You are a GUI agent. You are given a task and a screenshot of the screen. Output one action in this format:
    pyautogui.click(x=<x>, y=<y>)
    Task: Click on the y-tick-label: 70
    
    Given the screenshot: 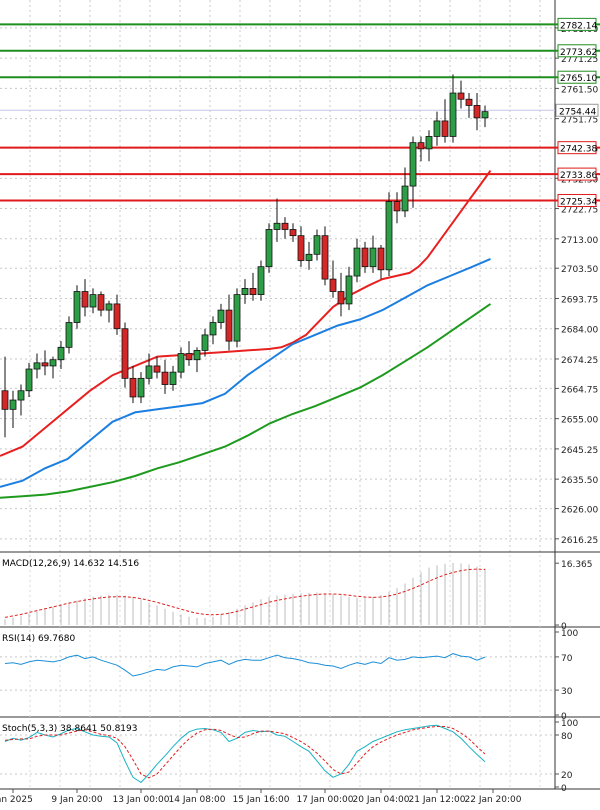 What is the action you would take?
    pyautogui.click(x=567, y=659)
    